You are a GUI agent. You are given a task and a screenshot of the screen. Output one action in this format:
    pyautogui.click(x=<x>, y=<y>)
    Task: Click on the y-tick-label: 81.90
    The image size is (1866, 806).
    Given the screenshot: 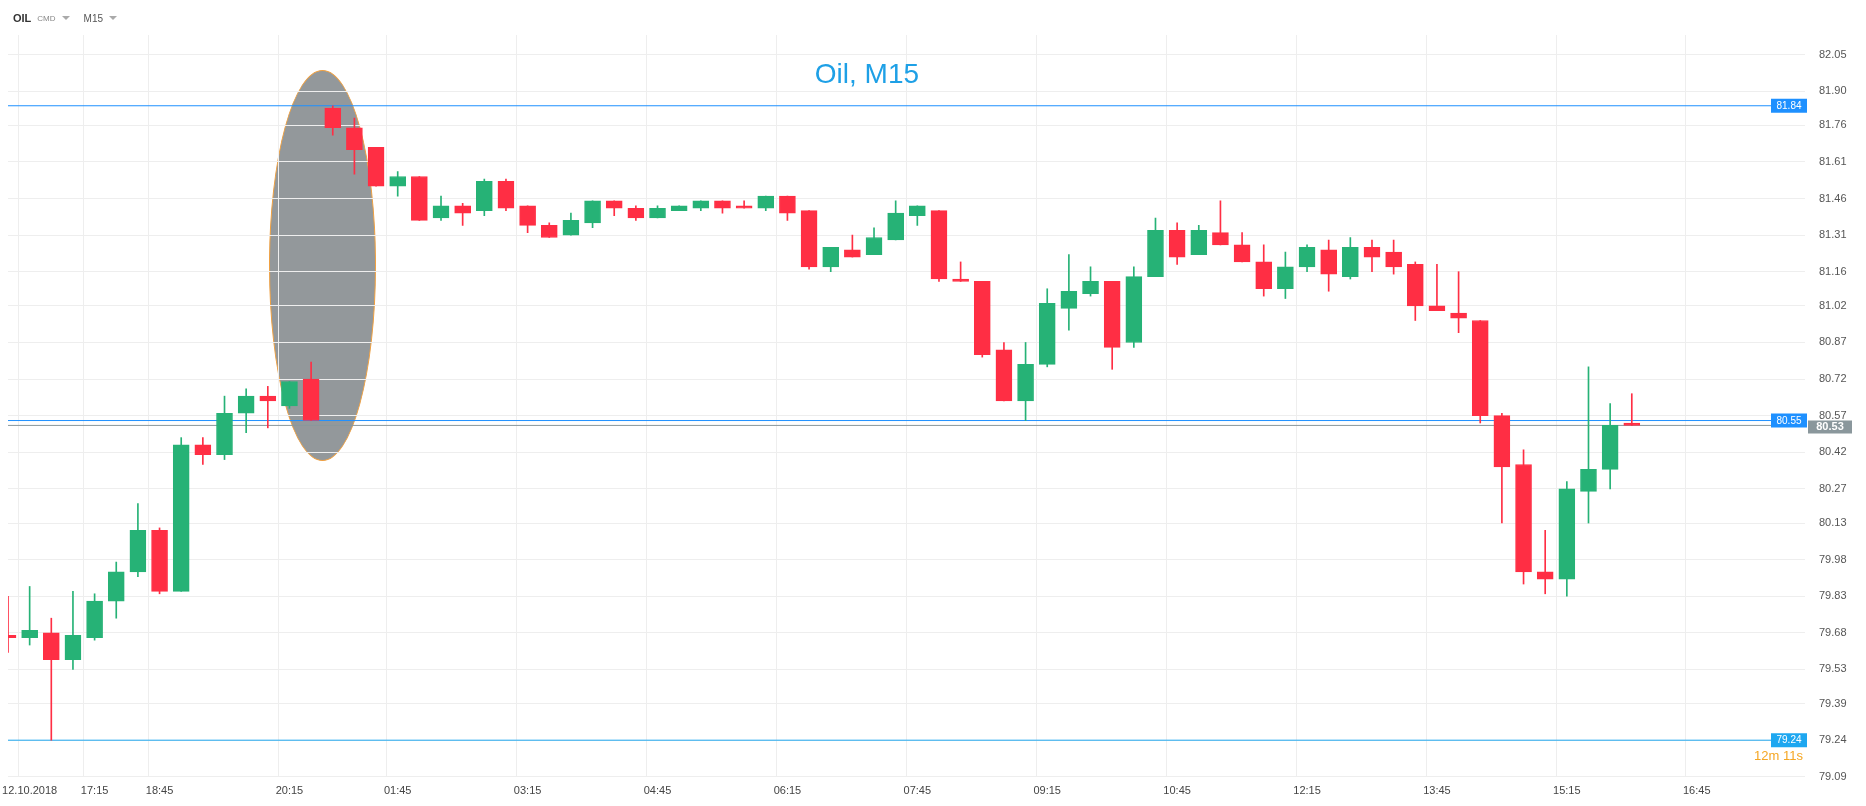 What is the action you would take?
    pyautogui.click(x=1833, y=90)
    